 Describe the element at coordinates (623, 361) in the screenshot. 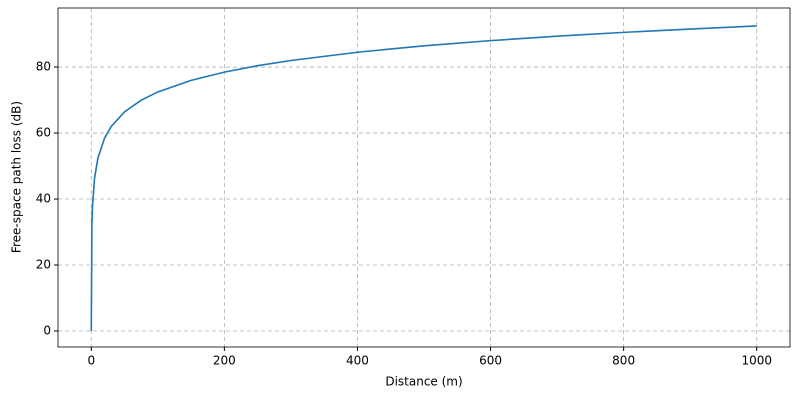

I see `x-tick-label: 800` at that location.